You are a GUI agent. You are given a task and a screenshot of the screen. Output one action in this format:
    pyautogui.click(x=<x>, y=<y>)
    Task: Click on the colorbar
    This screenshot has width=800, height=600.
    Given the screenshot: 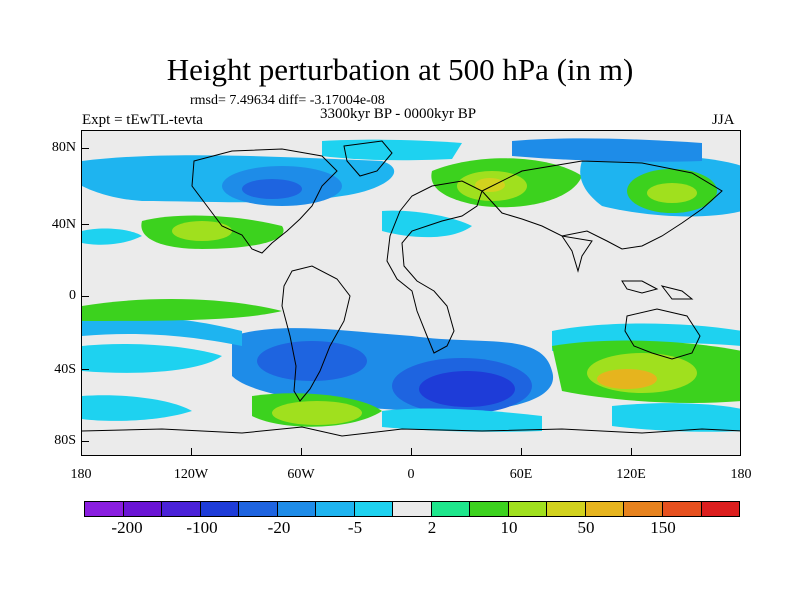 What is the action you would take?
    pyautogui.click(x=412, y=509)
    